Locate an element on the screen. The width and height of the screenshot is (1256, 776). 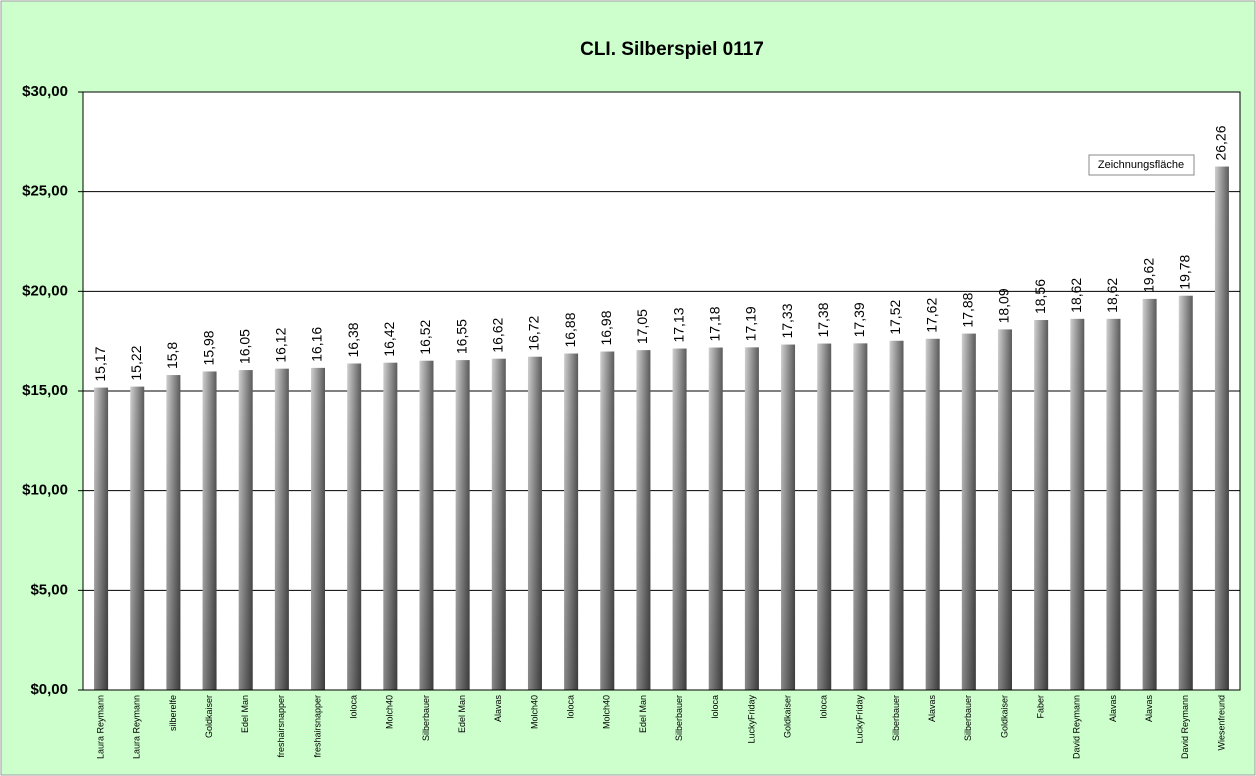
value-label: 18,56 is located at coordinates (1040, 296).